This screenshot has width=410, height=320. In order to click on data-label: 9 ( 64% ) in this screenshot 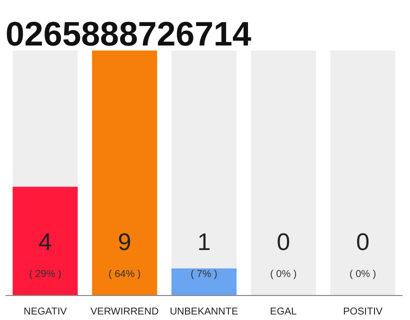, I will do `click(124, 254)`.